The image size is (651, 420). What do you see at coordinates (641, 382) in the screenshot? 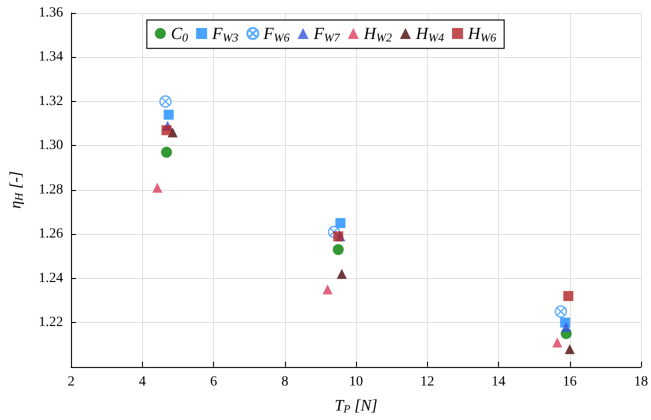
I see `x-tick-label: 18` at bounding box center [641, 382].